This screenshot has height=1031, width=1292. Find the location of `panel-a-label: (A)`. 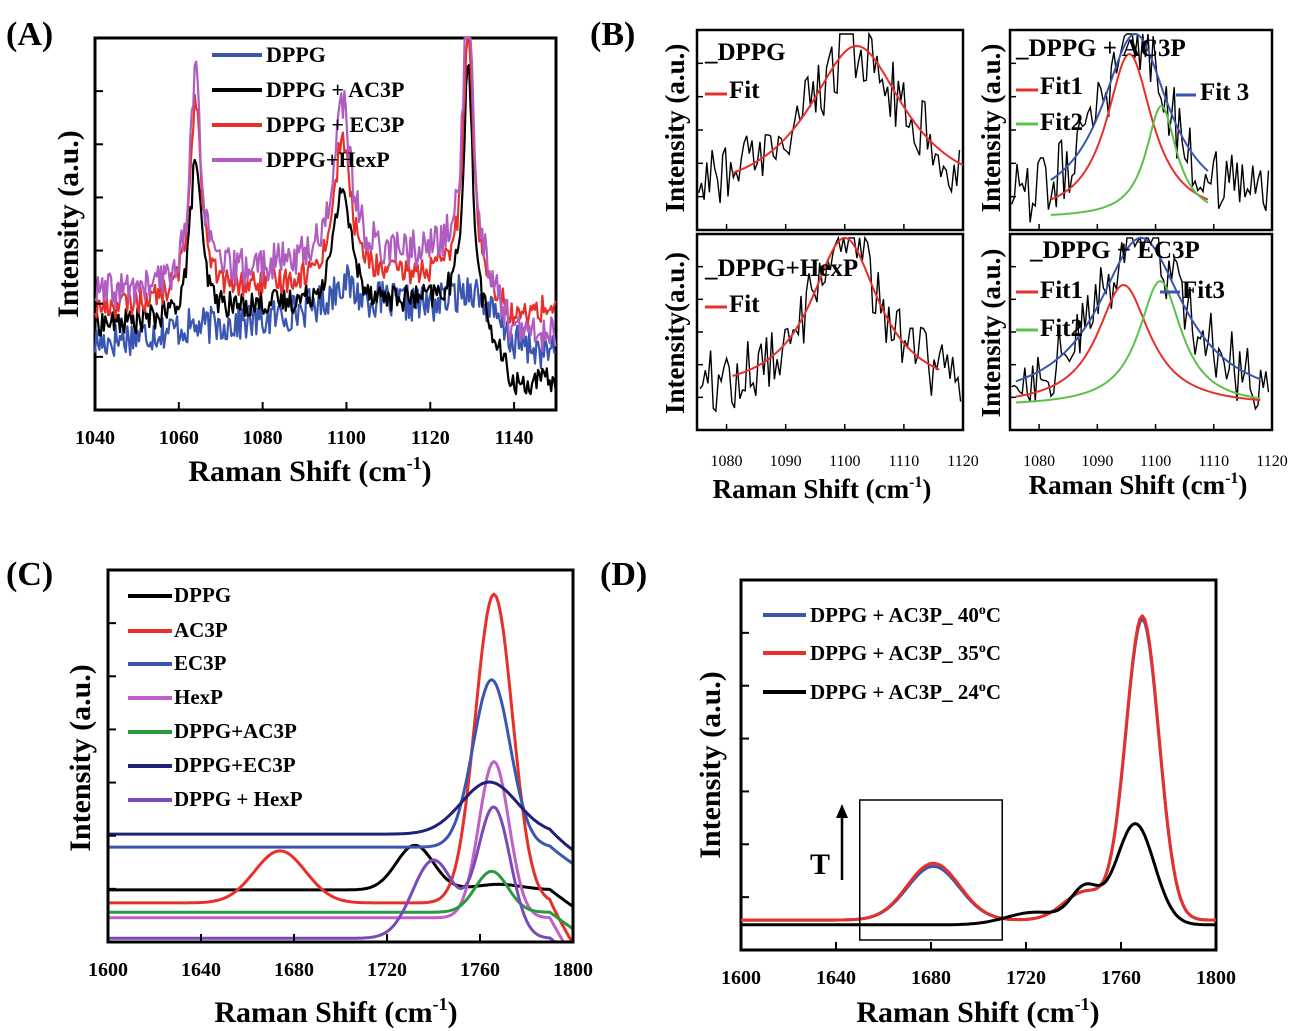

panel-a-label: (A) is located at coordinates (29, 34).